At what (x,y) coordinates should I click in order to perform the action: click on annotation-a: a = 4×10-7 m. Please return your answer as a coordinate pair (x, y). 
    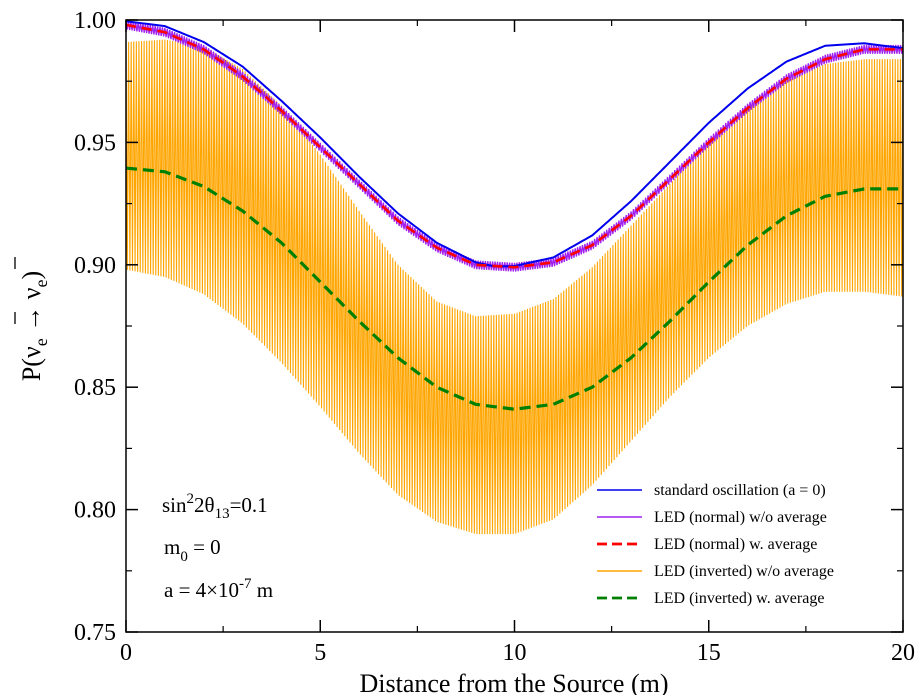
    Looking at the image, I should click on (218, 589).